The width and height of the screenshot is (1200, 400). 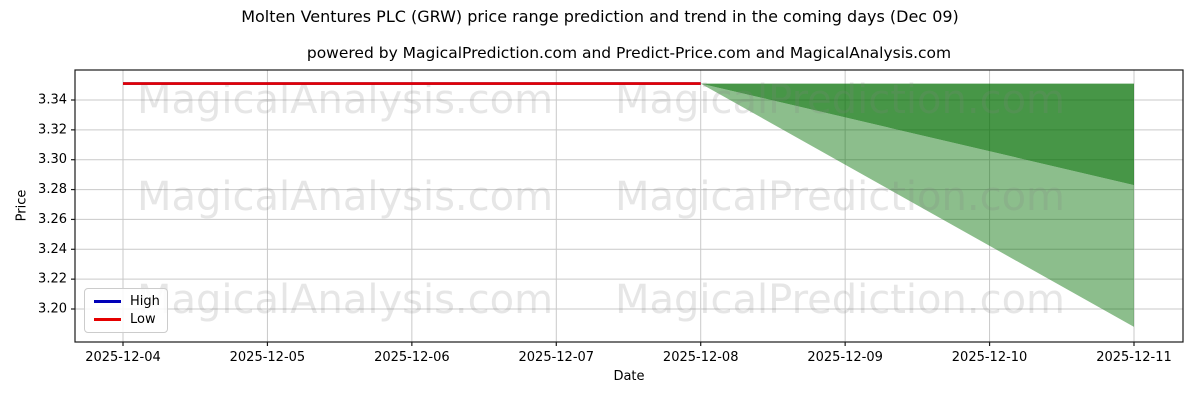 I want to click on x-axis-label: Date, so click(x=629, y=376).